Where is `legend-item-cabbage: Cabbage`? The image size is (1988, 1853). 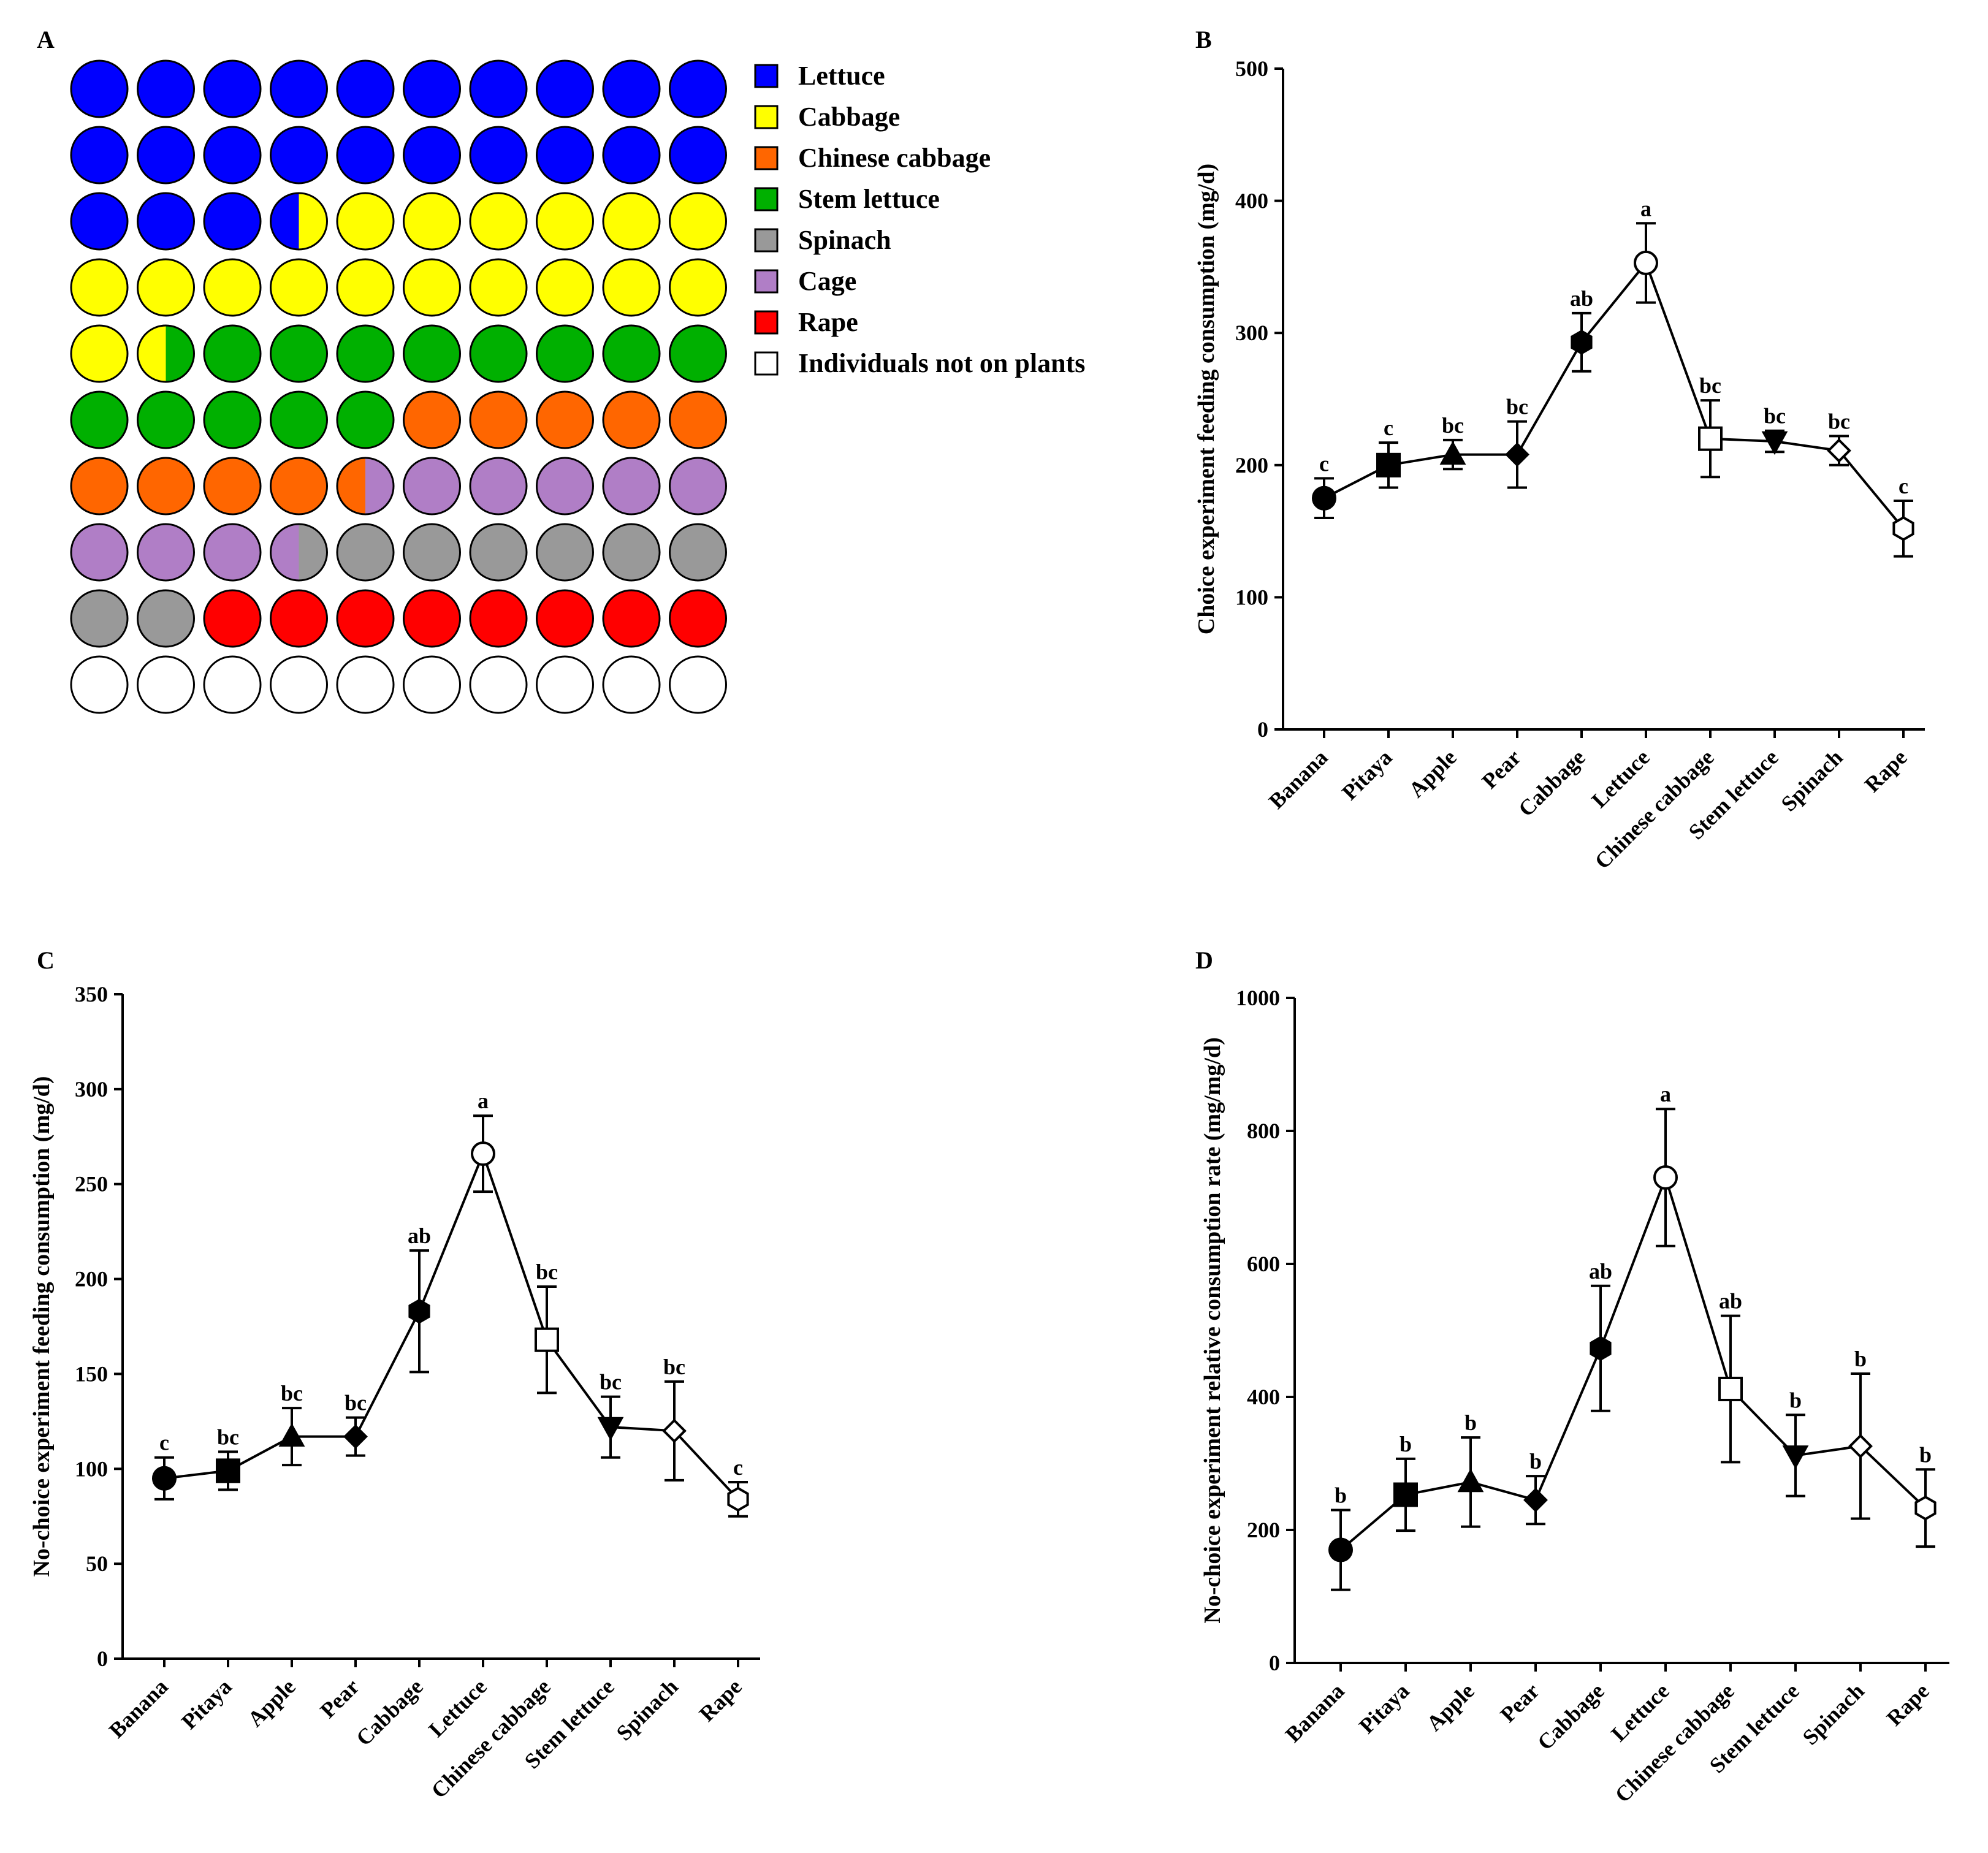 legend-item-cabbage: Cabbage is located at coordinates (827, 117).